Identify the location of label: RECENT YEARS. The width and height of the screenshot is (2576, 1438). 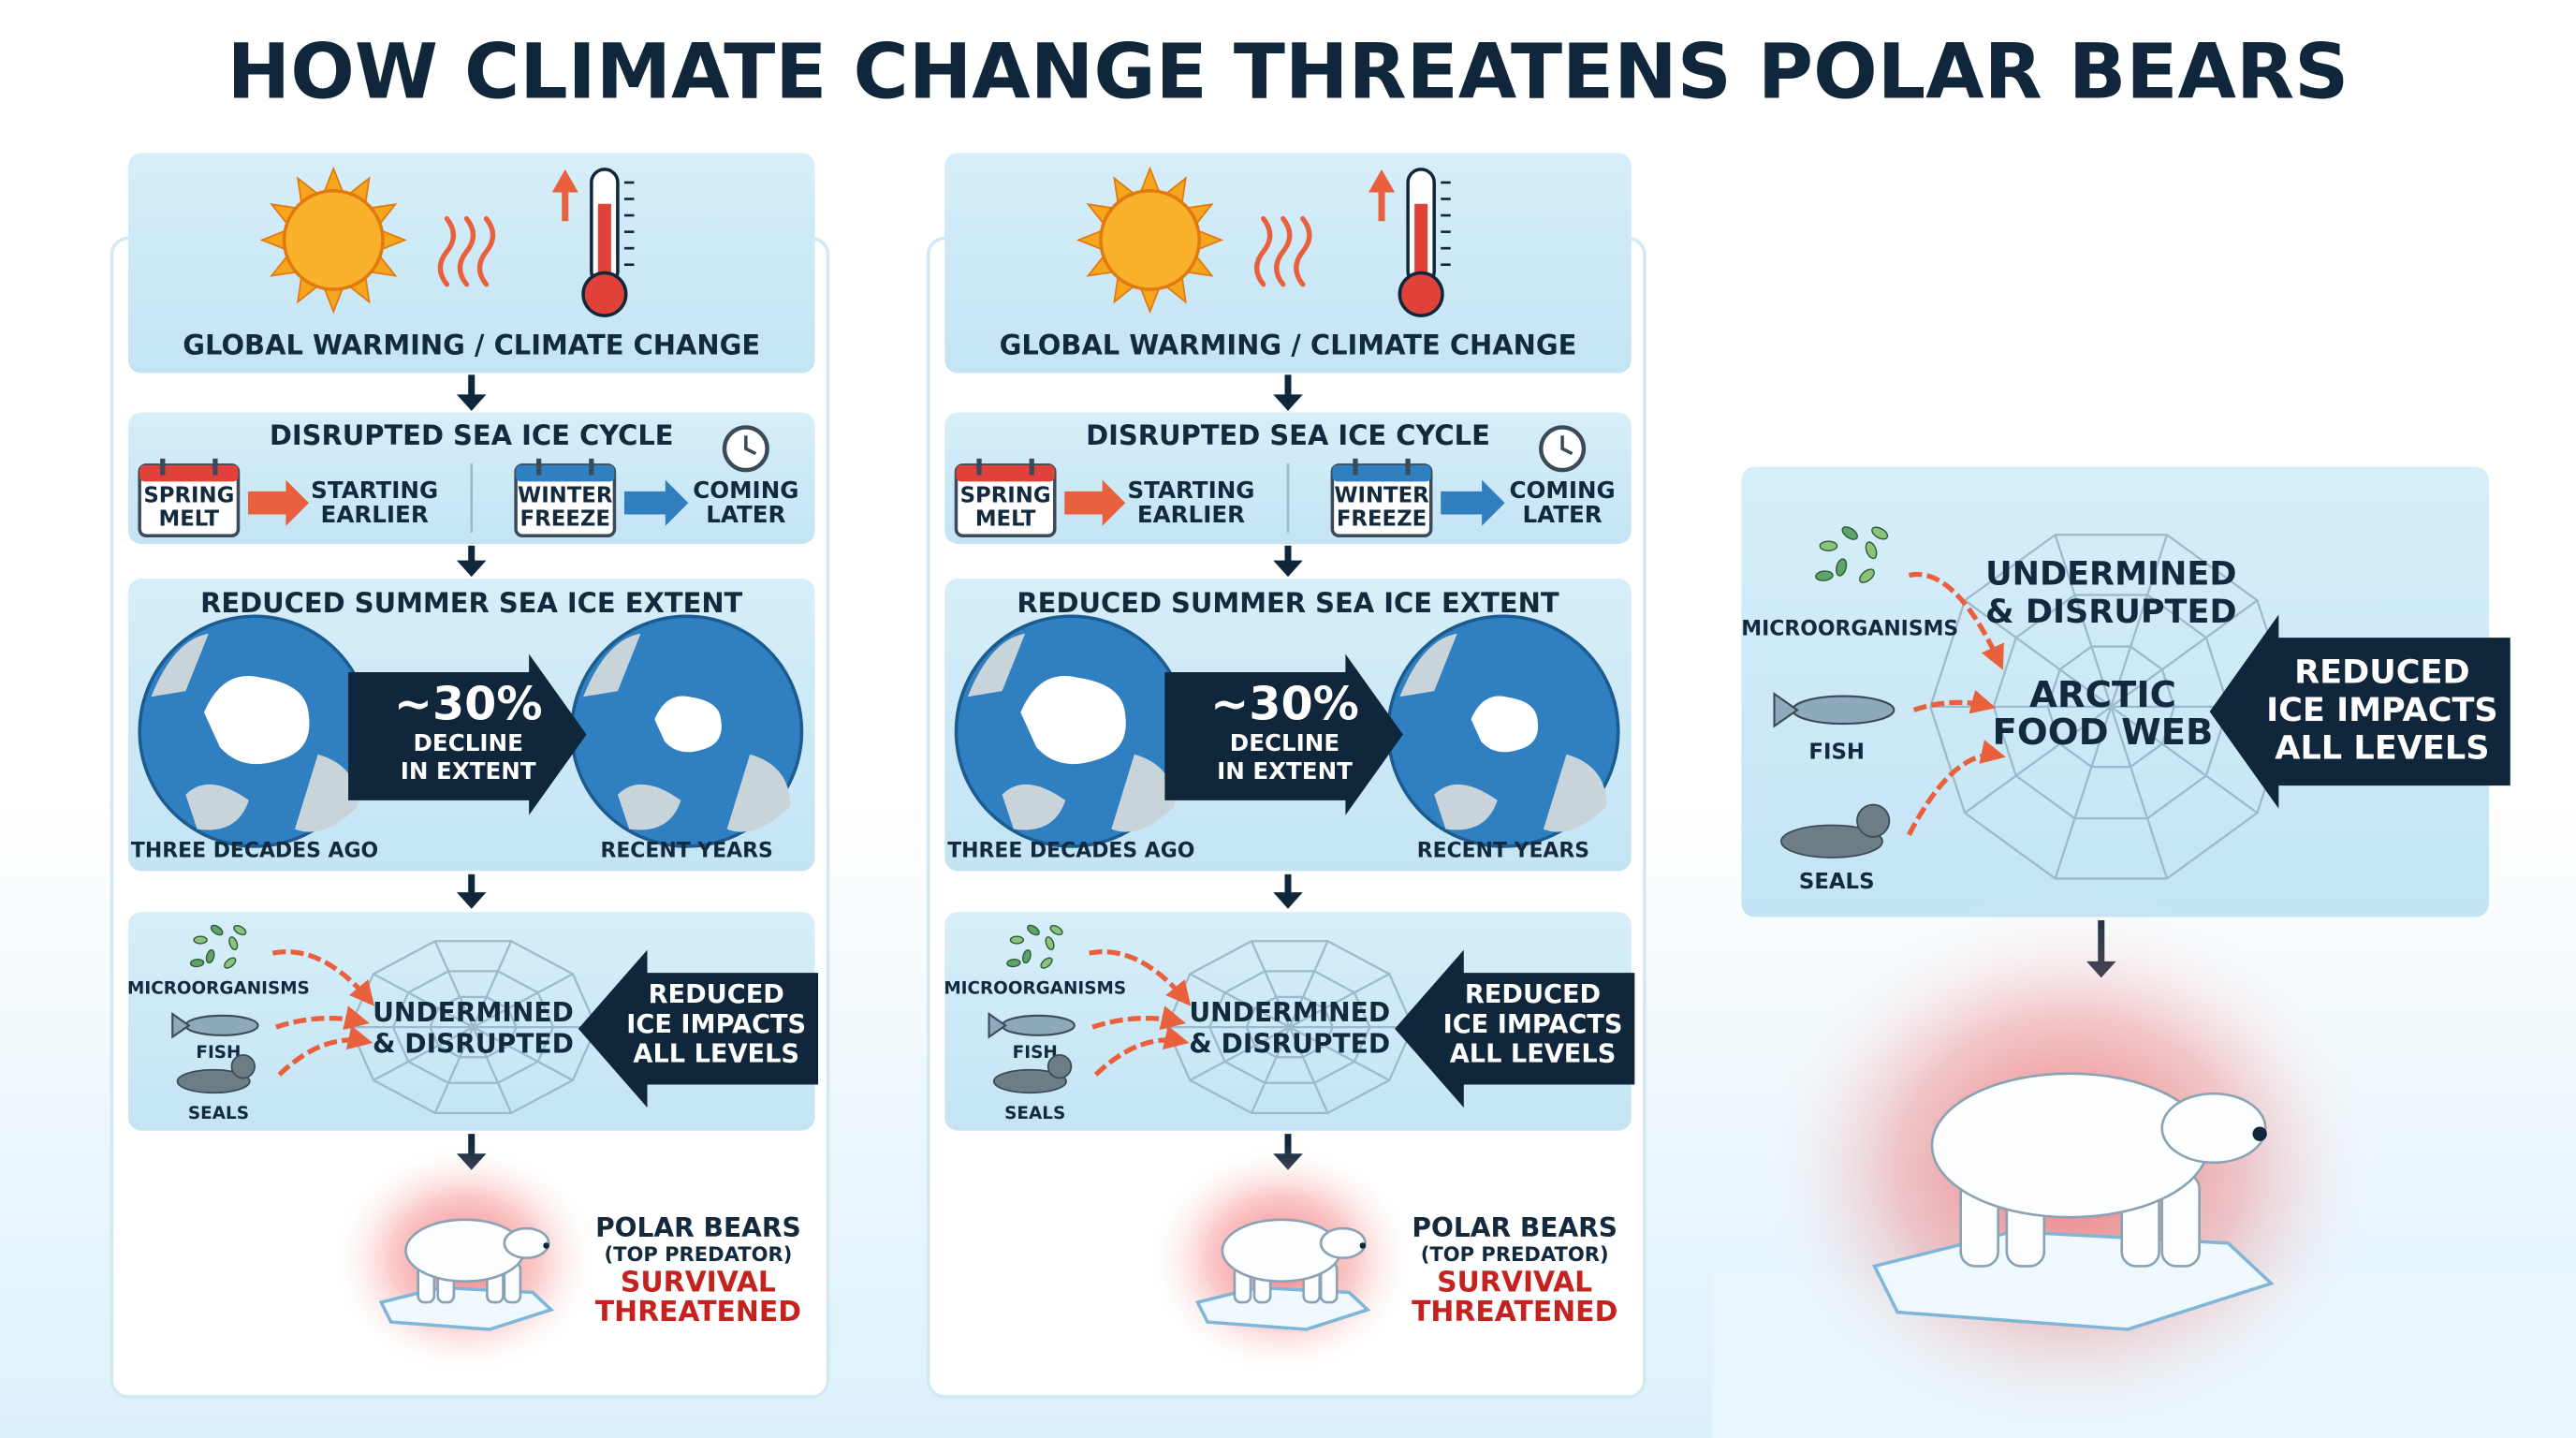
(1503, 850).